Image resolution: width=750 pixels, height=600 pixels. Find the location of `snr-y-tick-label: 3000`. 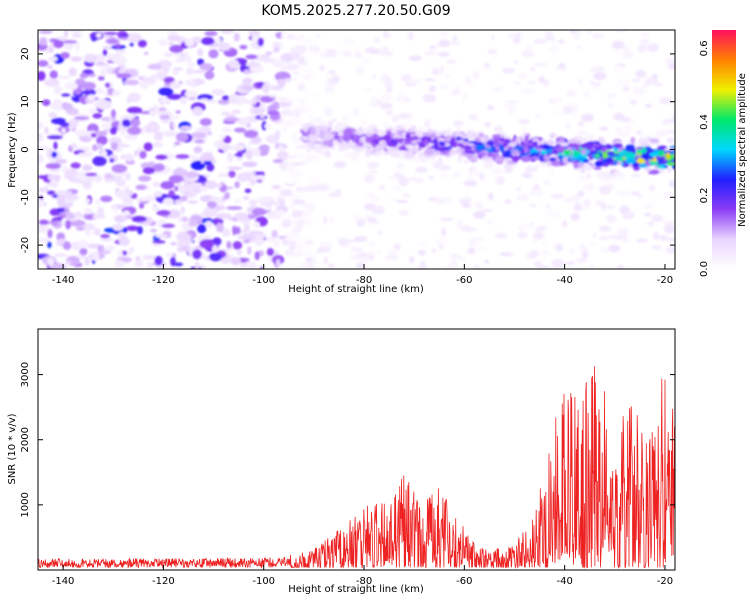

snr-y-tick-label: 3000 is located at coordinates (25, 374).